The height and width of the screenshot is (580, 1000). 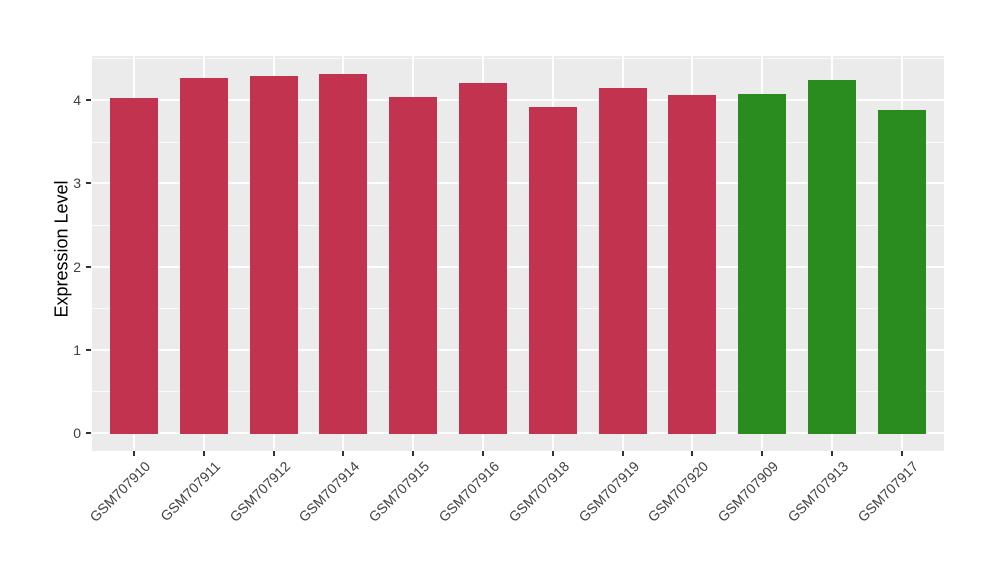 I want to click on y-tick-label-4: 4, so click(x=77, y=100).